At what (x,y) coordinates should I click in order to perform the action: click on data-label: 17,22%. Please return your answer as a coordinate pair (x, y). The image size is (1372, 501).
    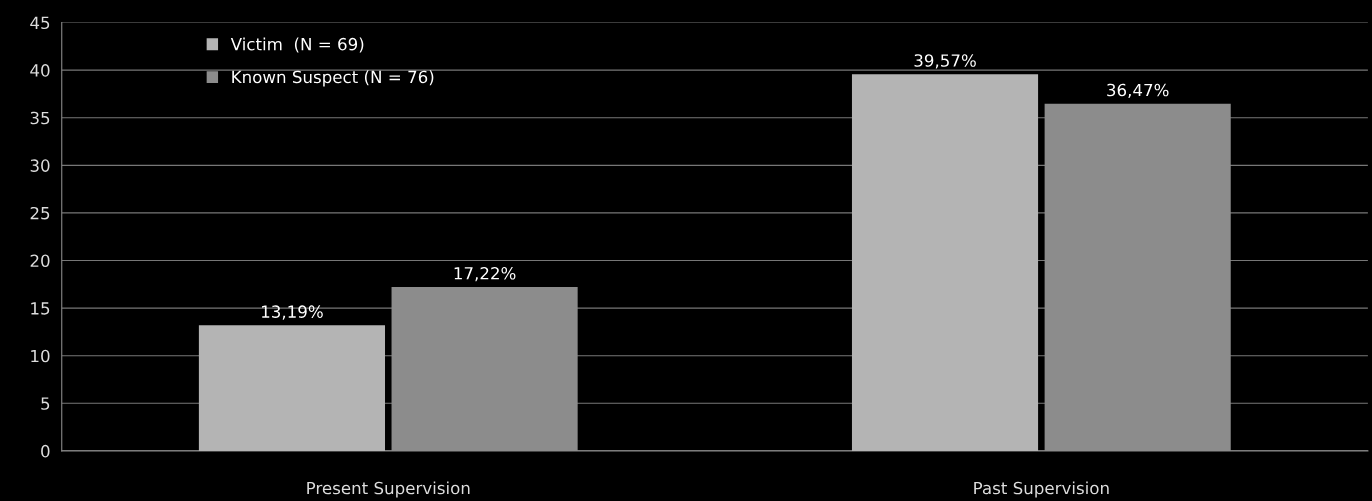
    Looking at the image, I should click on (485, 274).